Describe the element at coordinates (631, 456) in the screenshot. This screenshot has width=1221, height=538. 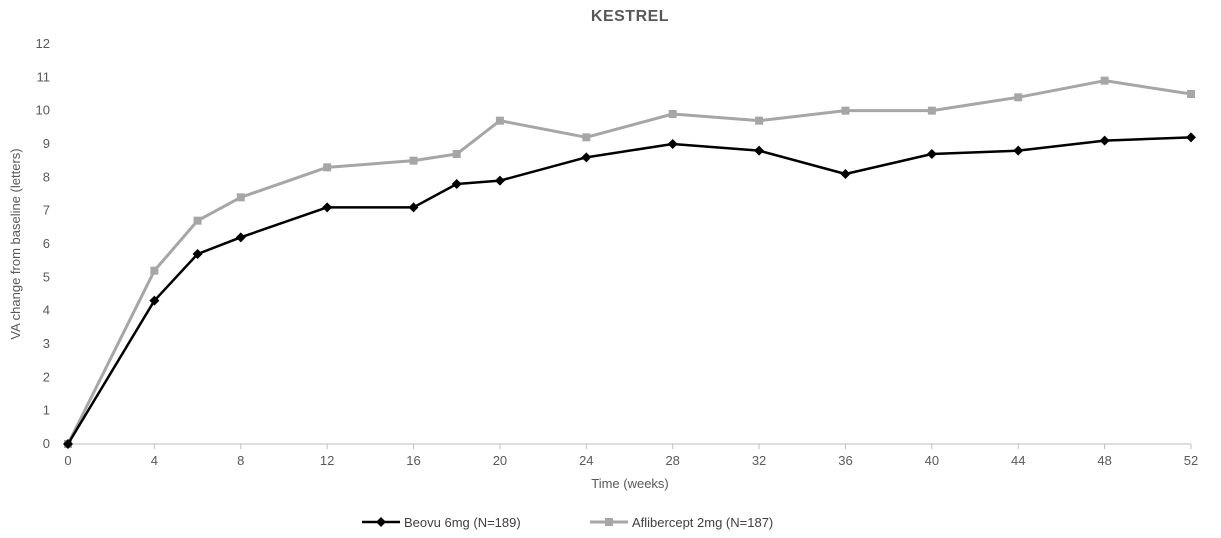
I see `x-axis-ticks: 0 4 8 12 16 20 24 28 32 36 40 44 48 52` at that location.